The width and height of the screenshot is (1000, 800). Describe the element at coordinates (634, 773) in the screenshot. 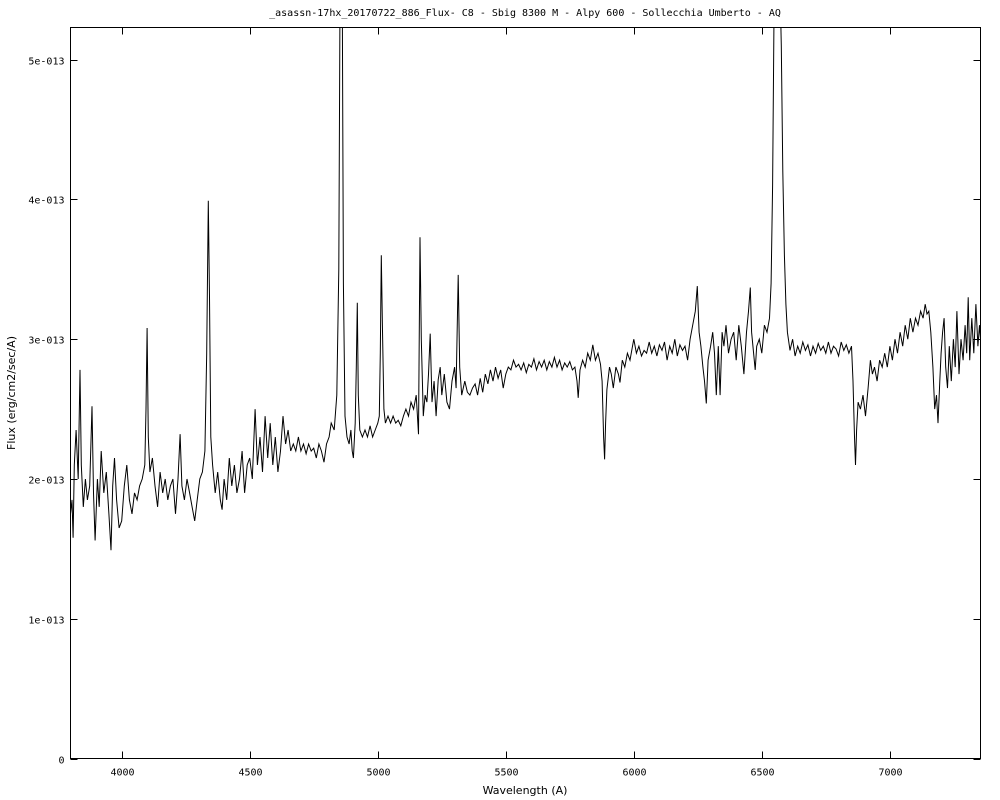

I see `x-tick-label: 6000` at that location.